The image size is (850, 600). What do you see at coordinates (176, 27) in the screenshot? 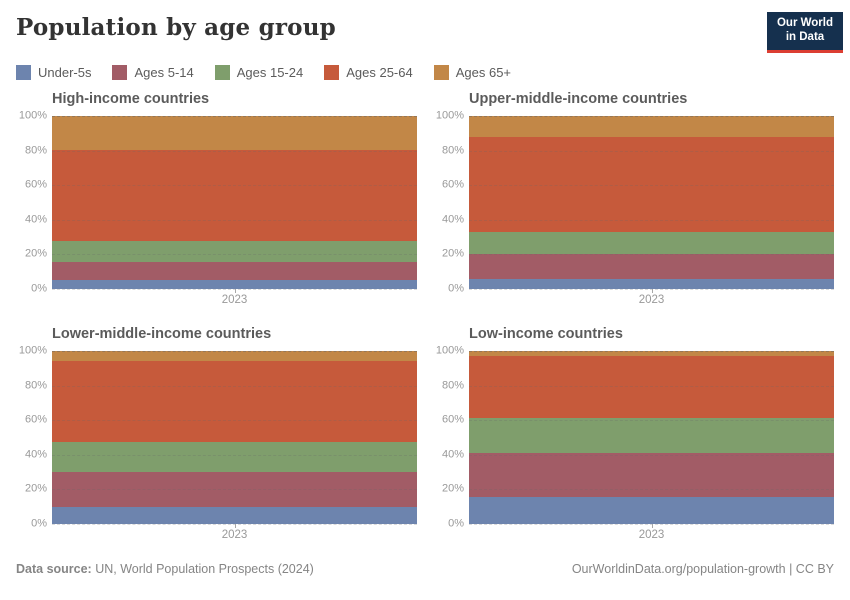
I see `page-title: Population by age group` at bounding box center [176, 27].